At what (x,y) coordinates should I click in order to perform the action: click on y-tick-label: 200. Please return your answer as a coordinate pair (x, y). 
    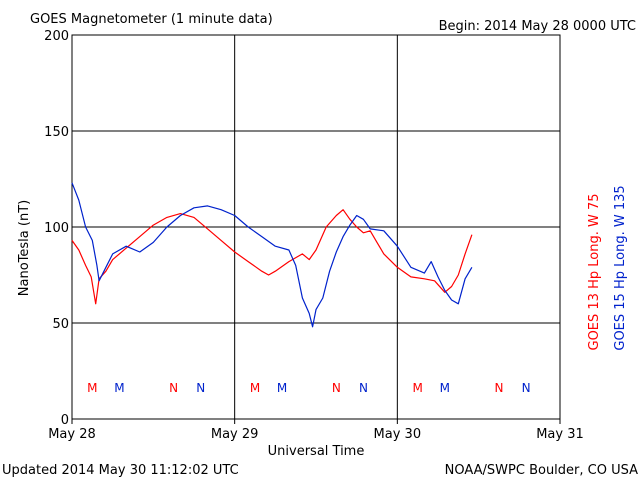
    Looking at the image, I should click on (56, 36).